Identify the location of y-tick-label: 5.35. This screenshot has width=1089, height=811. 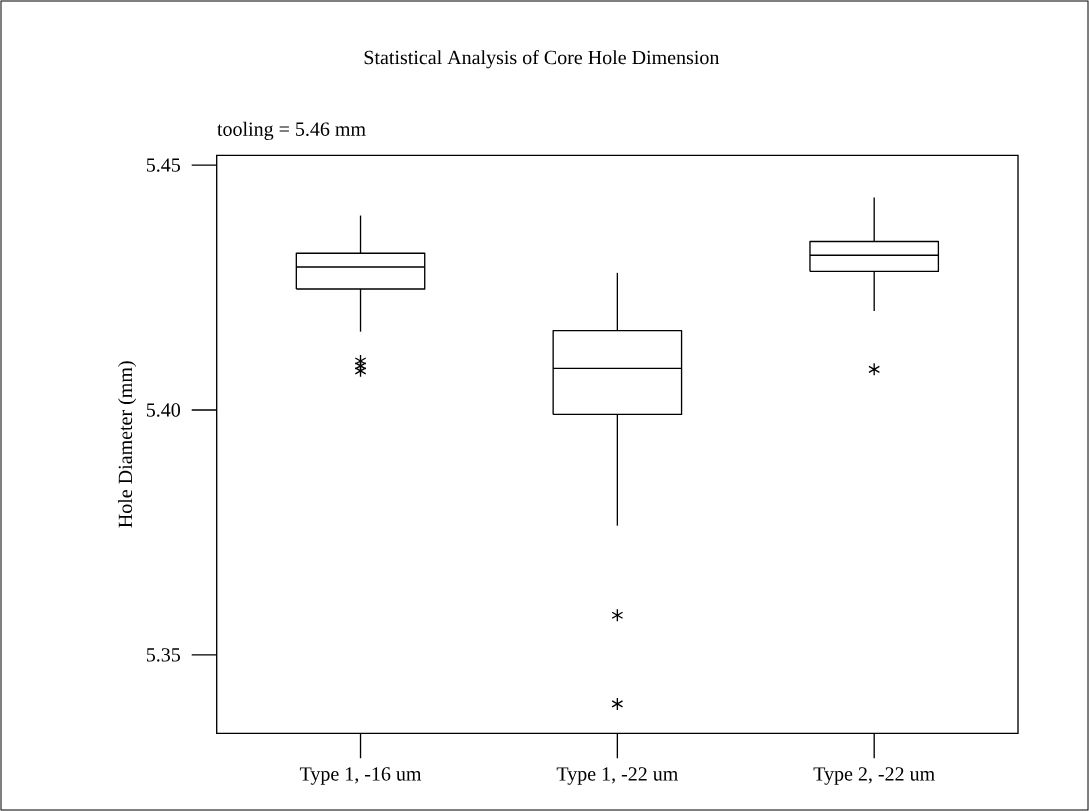
(163, 655).